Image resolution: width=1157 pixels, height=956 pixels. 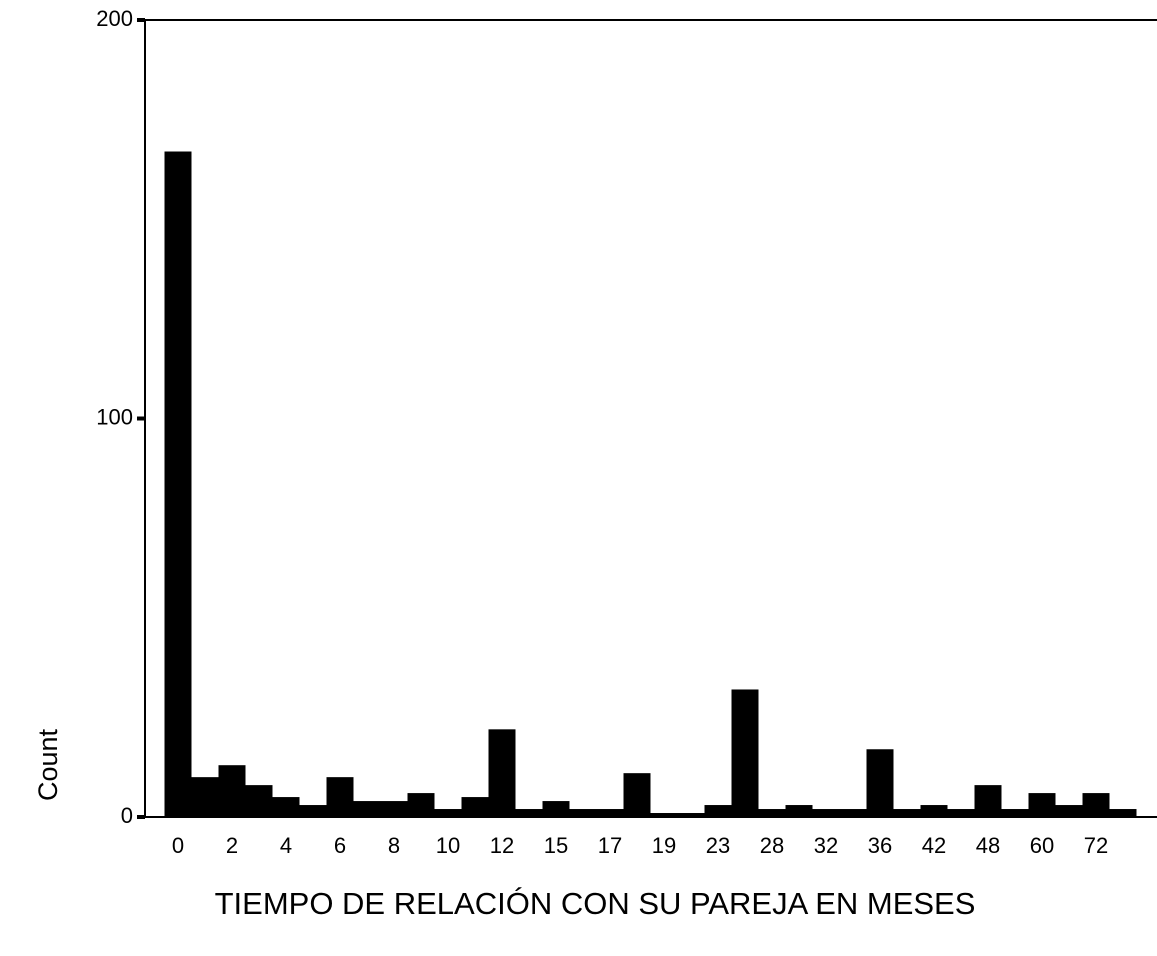 I want to click on x-tick-label: 10, so click(x=448, y=845).